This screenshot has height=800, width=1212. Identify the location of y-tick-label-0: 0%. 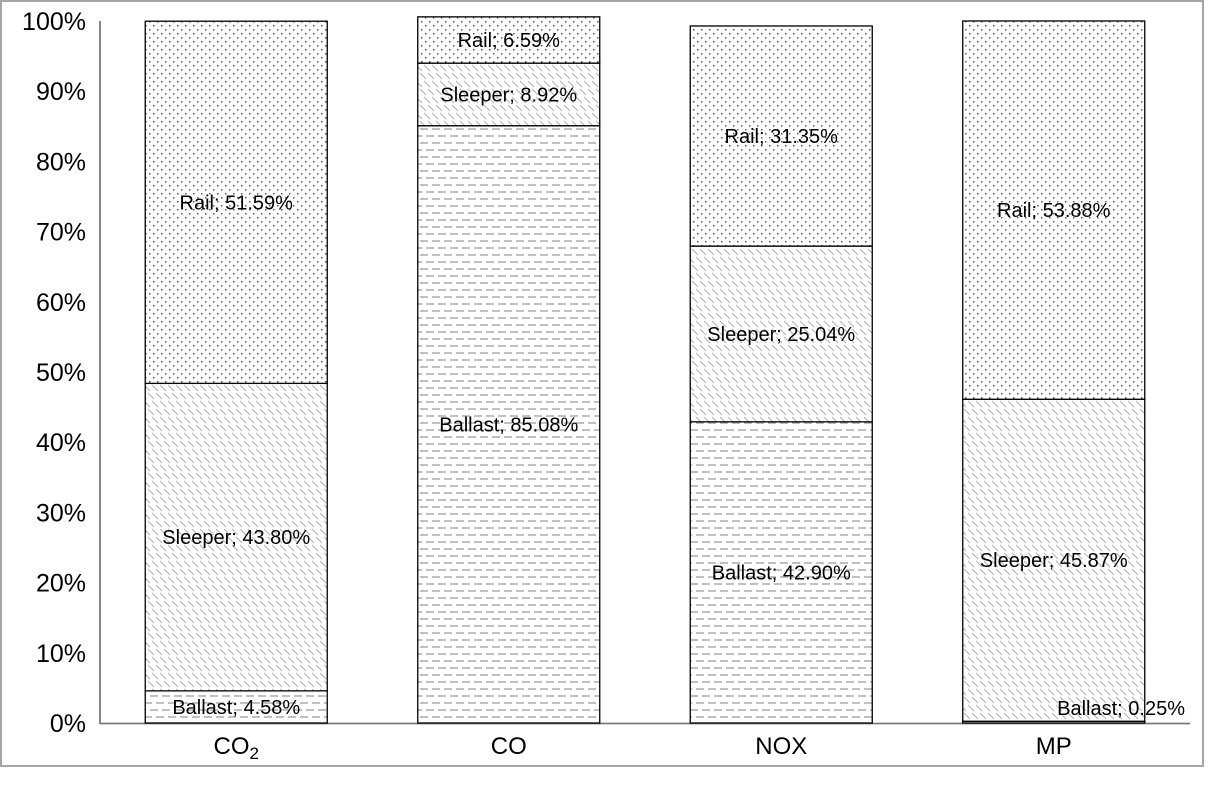
(68, 724).